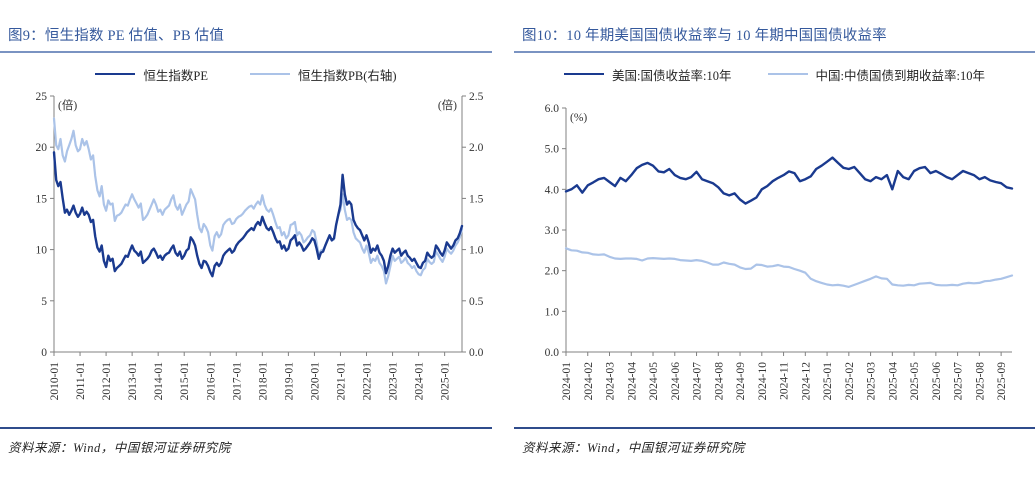 This screenshot has height=479, width=1035. I want to click on x-axis-tick-label: 2023-01, so click(394, 381).